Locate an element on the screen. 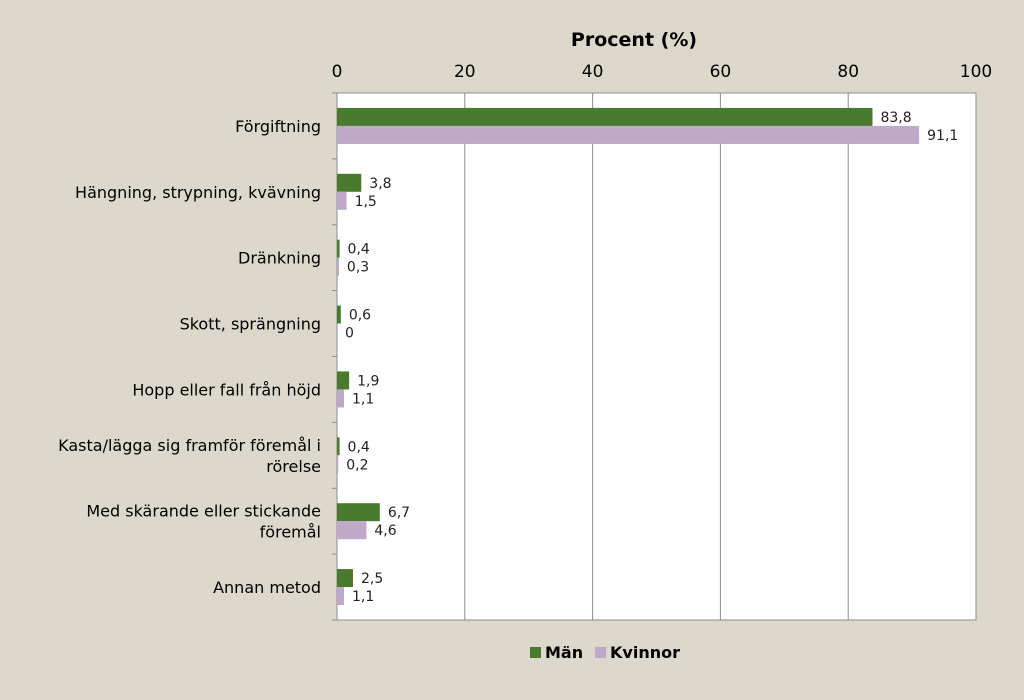  category-label: rörelse is located at coordinates (293, 466).